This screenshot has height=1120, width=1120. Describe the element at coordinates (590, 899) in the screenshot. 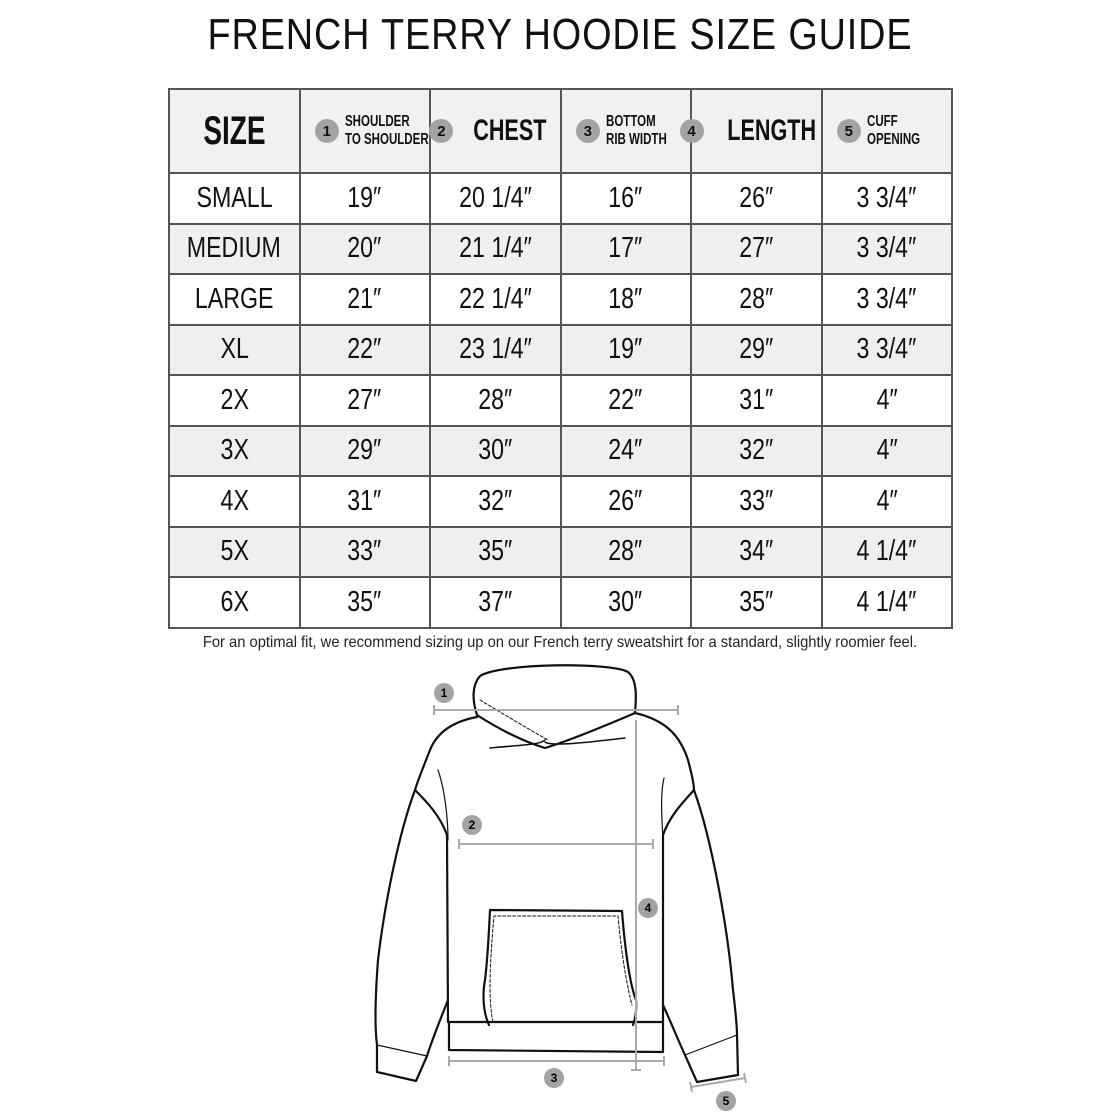

I see `measure-lines` at that location.